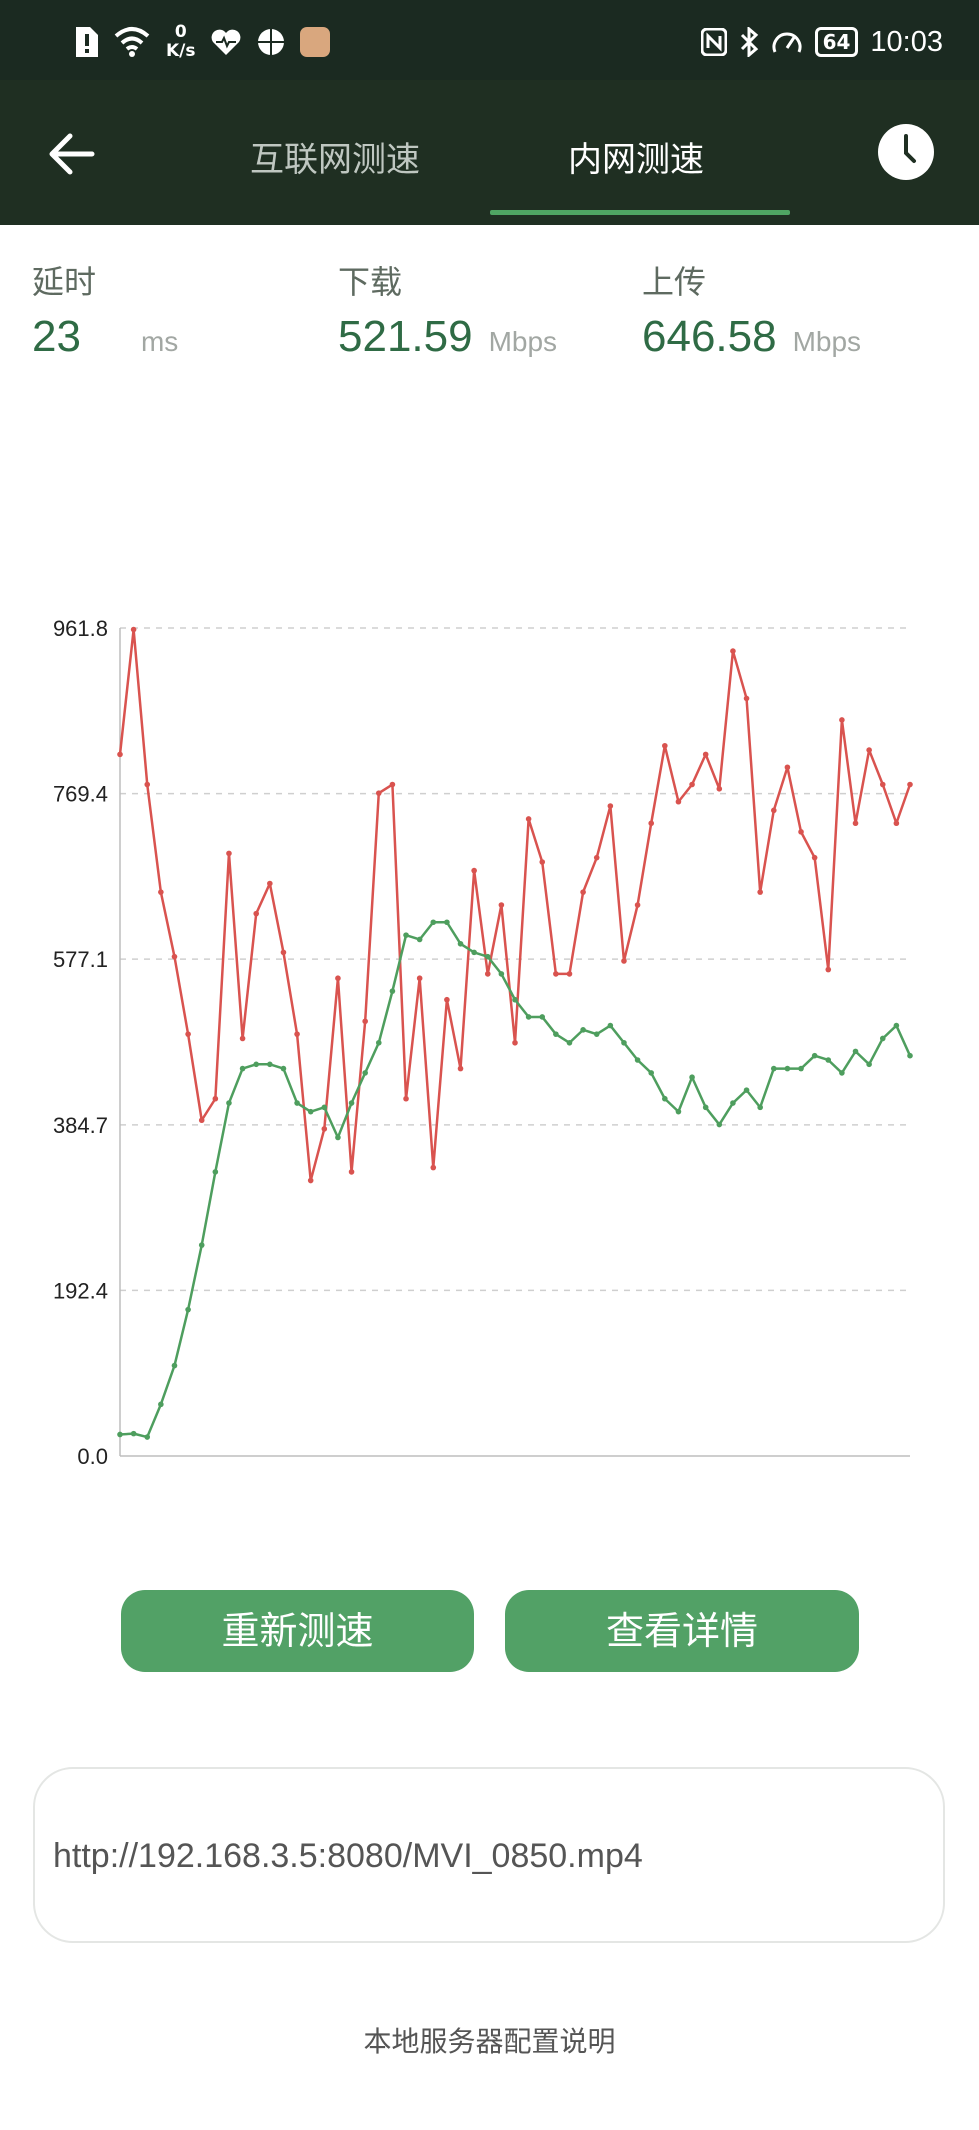 Image resolution: width=979 pixels, height=2130 pixels. I want to click on download-label: 下载, so click(370, 282).